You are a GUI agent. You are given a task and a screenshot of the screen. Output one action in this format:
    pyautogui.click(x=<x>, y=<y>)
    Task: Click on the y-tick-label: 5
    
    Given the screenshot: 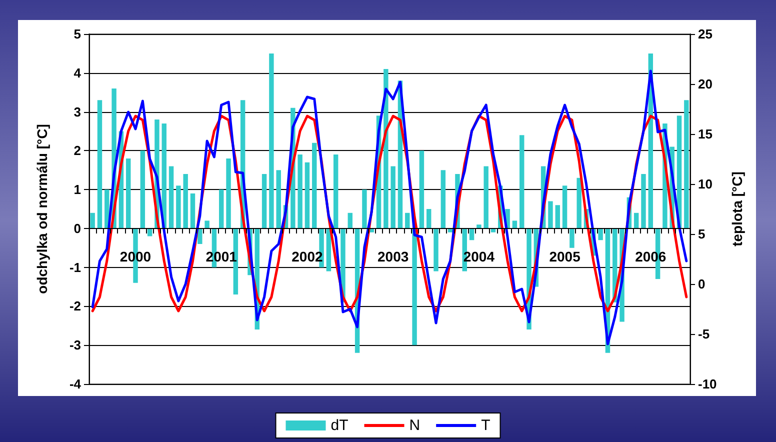 What is the action you would take?
    pyautogui.click(x=77, y=34)
    